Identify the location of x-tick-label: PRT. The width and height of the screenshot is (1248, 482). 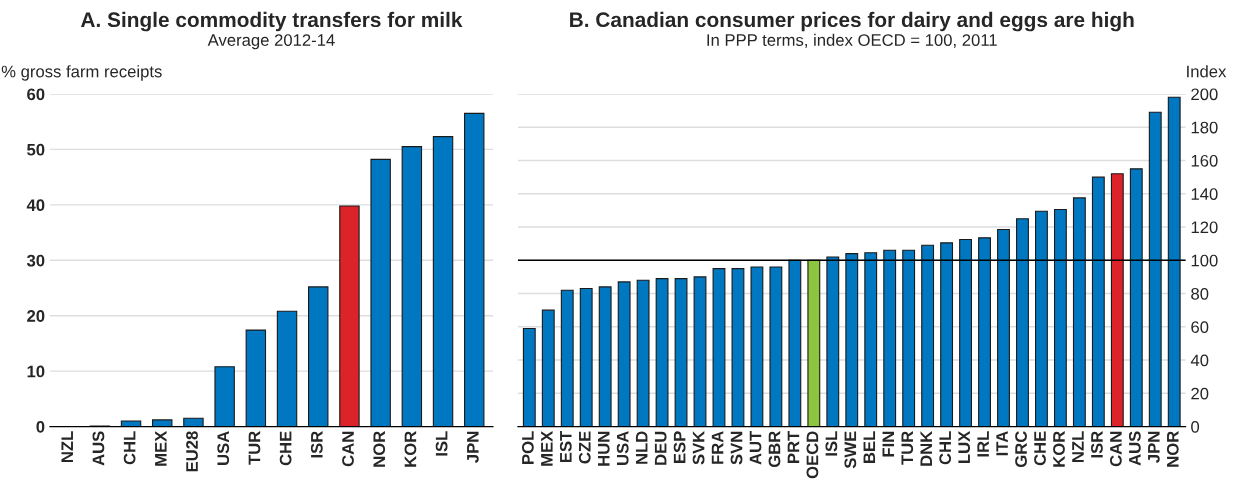
(793, 446).